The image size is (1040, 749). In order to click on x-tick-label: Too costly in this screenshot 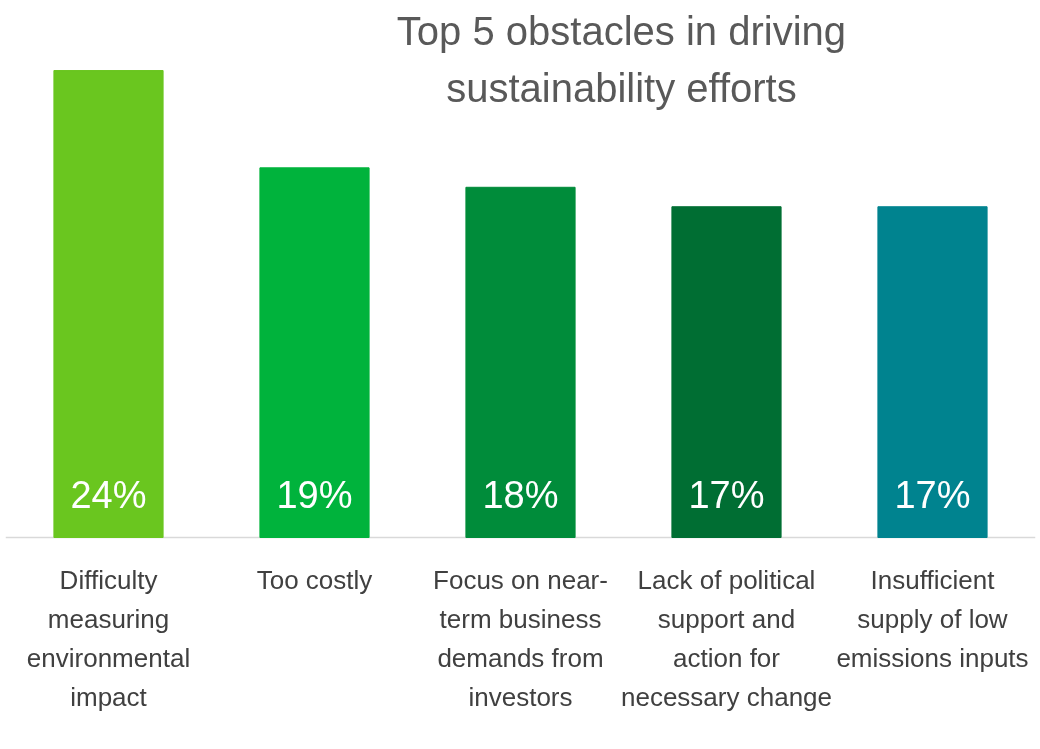, I will do `click(314, 579)`.